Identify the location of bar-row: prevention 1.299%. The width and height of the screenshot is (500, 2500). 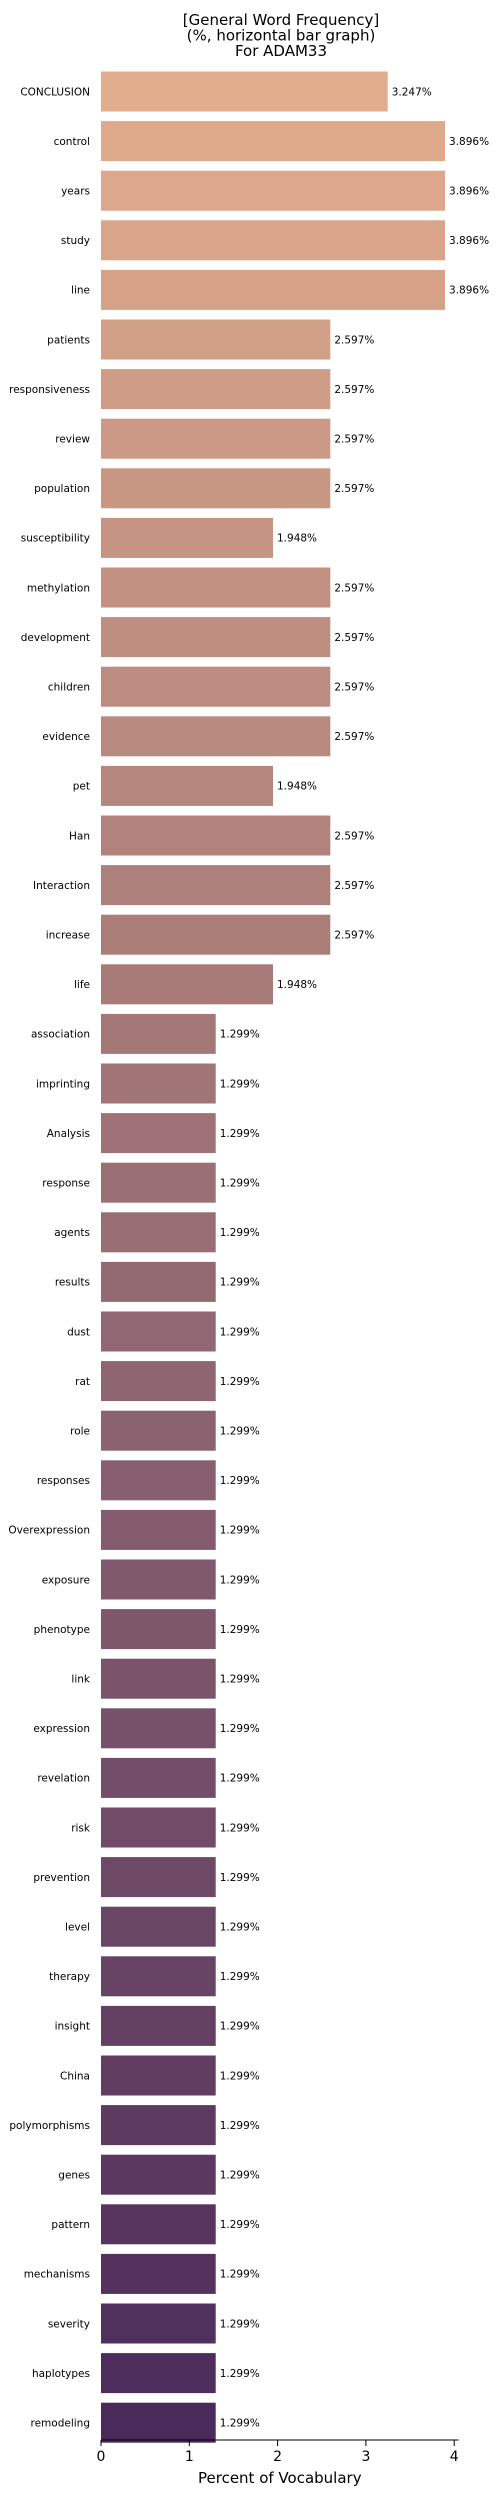
(146, 1877).